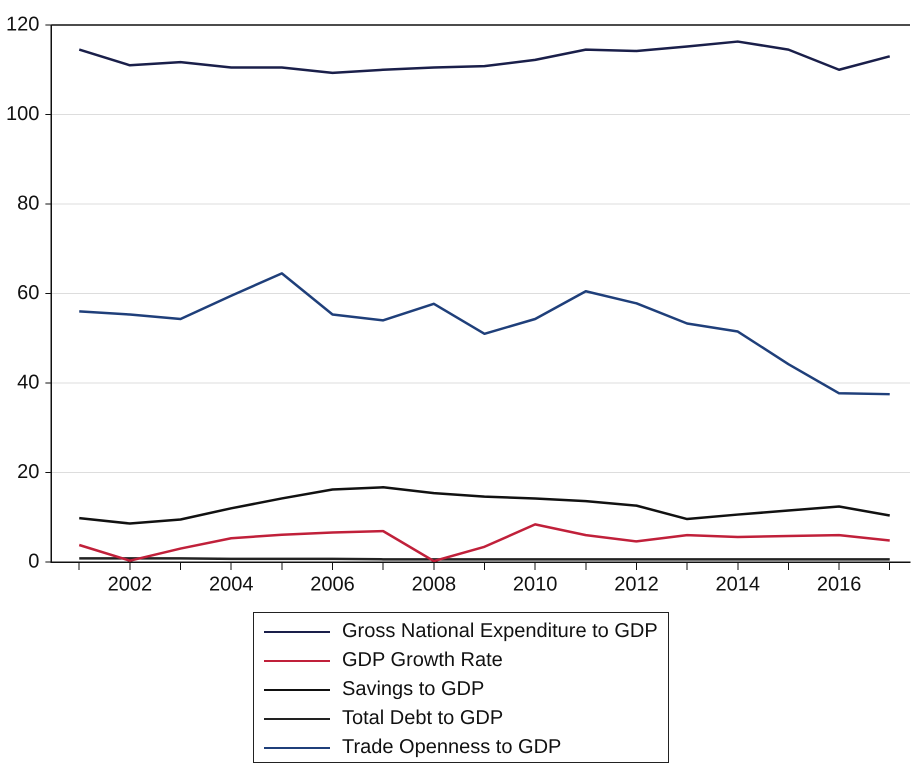 The height and width of the screenshot is (768, 912). I want to click on y-tick-label: 0, so click(34, 561).